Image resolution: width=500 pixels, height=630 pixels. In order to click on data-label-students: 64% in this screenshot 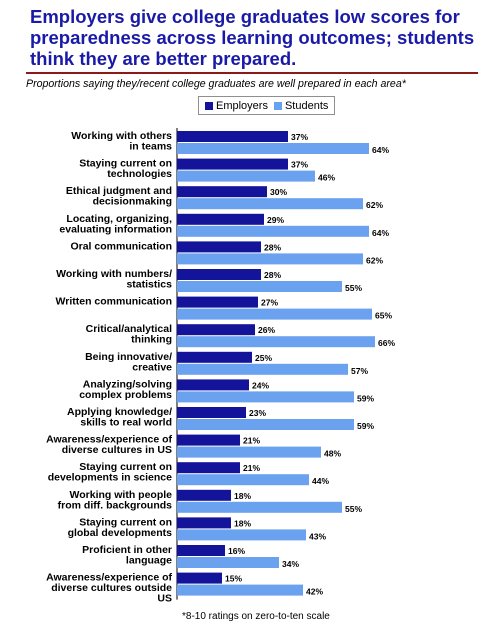, I will do `click(380, 150)`.